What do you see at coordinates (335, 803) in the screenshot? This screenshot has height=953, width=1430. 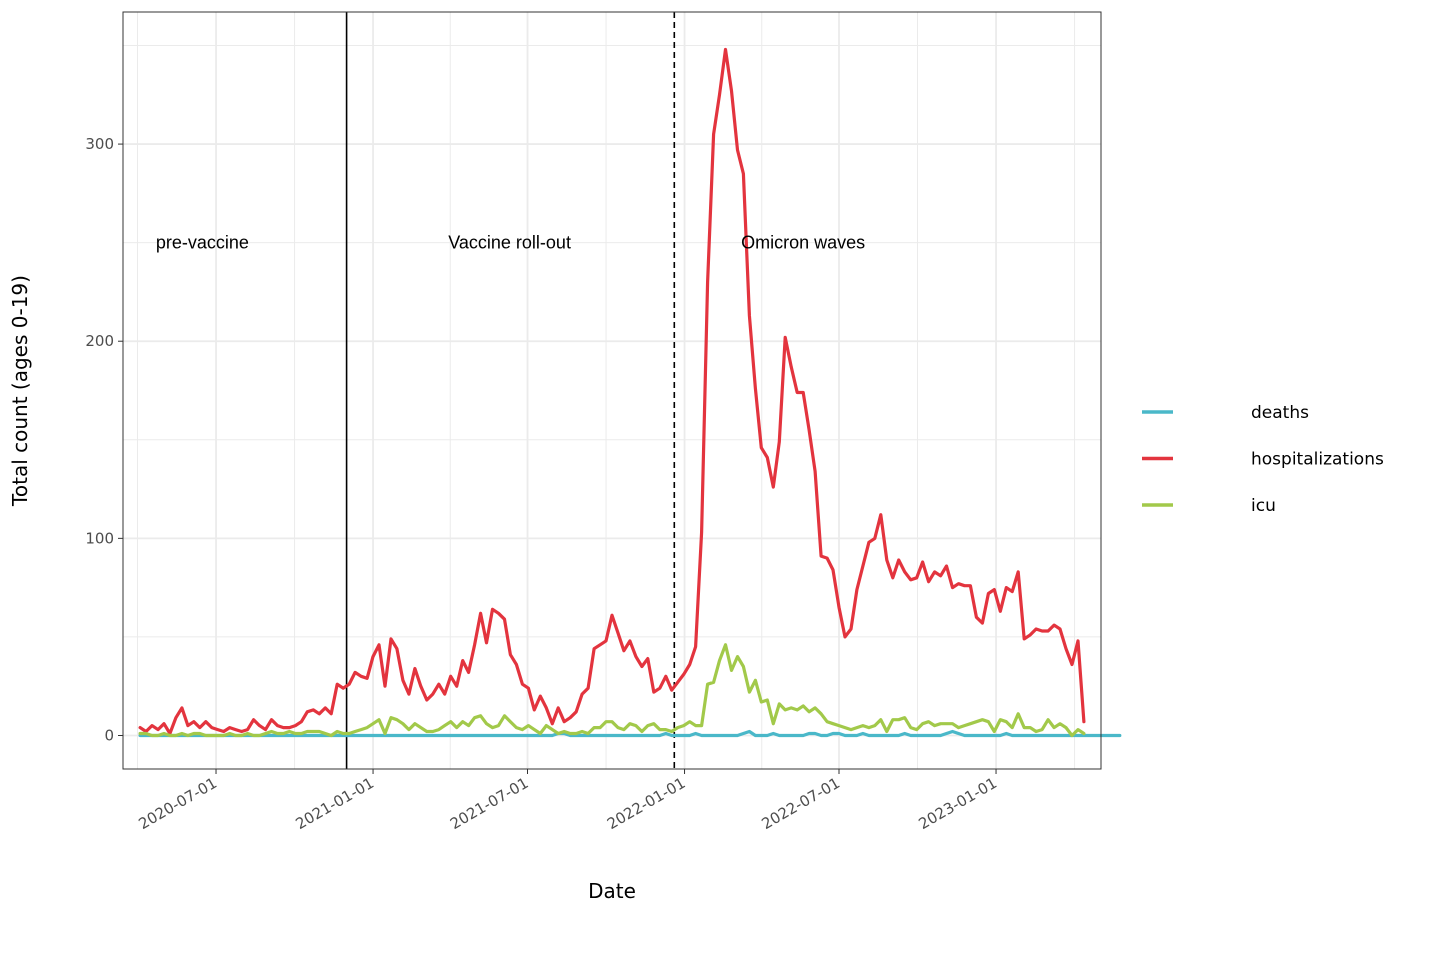 I see `x-tick-label: 2021-01-01` at bounding box center [335, 803].